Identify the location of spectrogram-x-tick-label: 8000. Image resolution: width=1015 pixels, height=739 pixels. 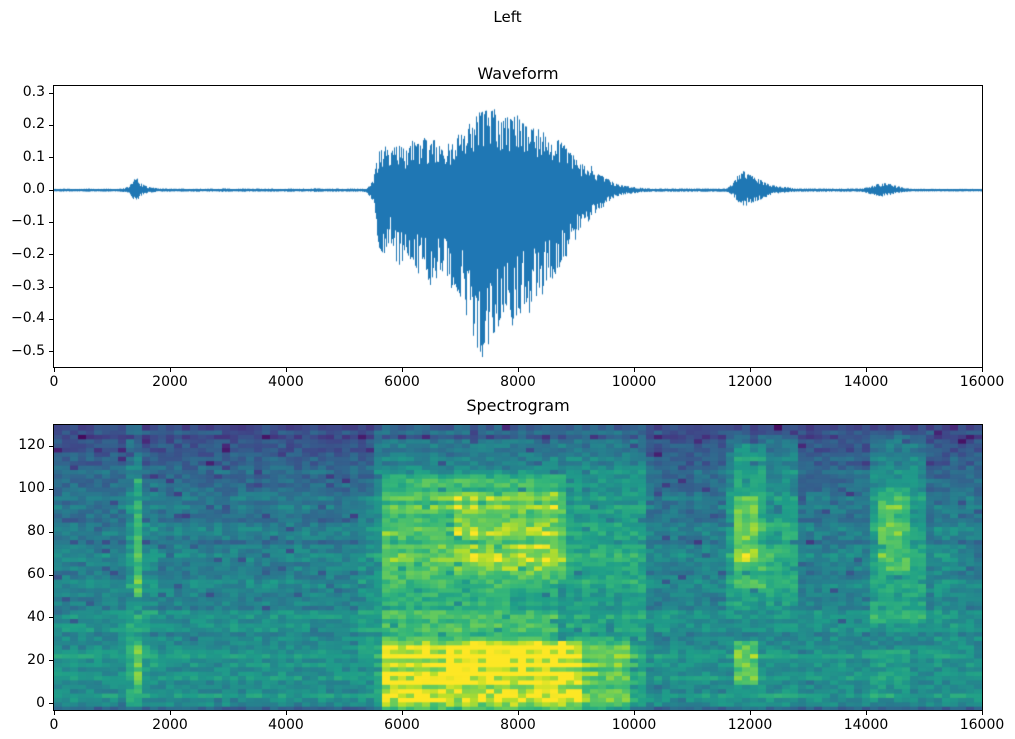
(518, 725).